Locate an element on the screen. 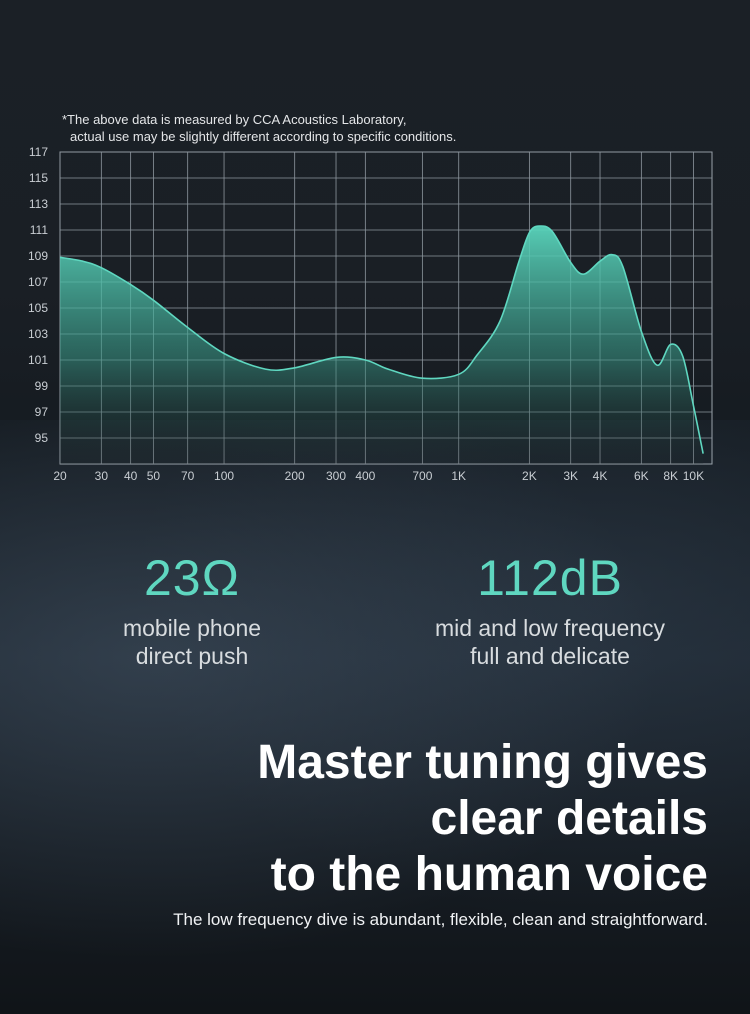 The image size is (750, 1014). x-tick-label: 50 is located at coordinates (154, 476).